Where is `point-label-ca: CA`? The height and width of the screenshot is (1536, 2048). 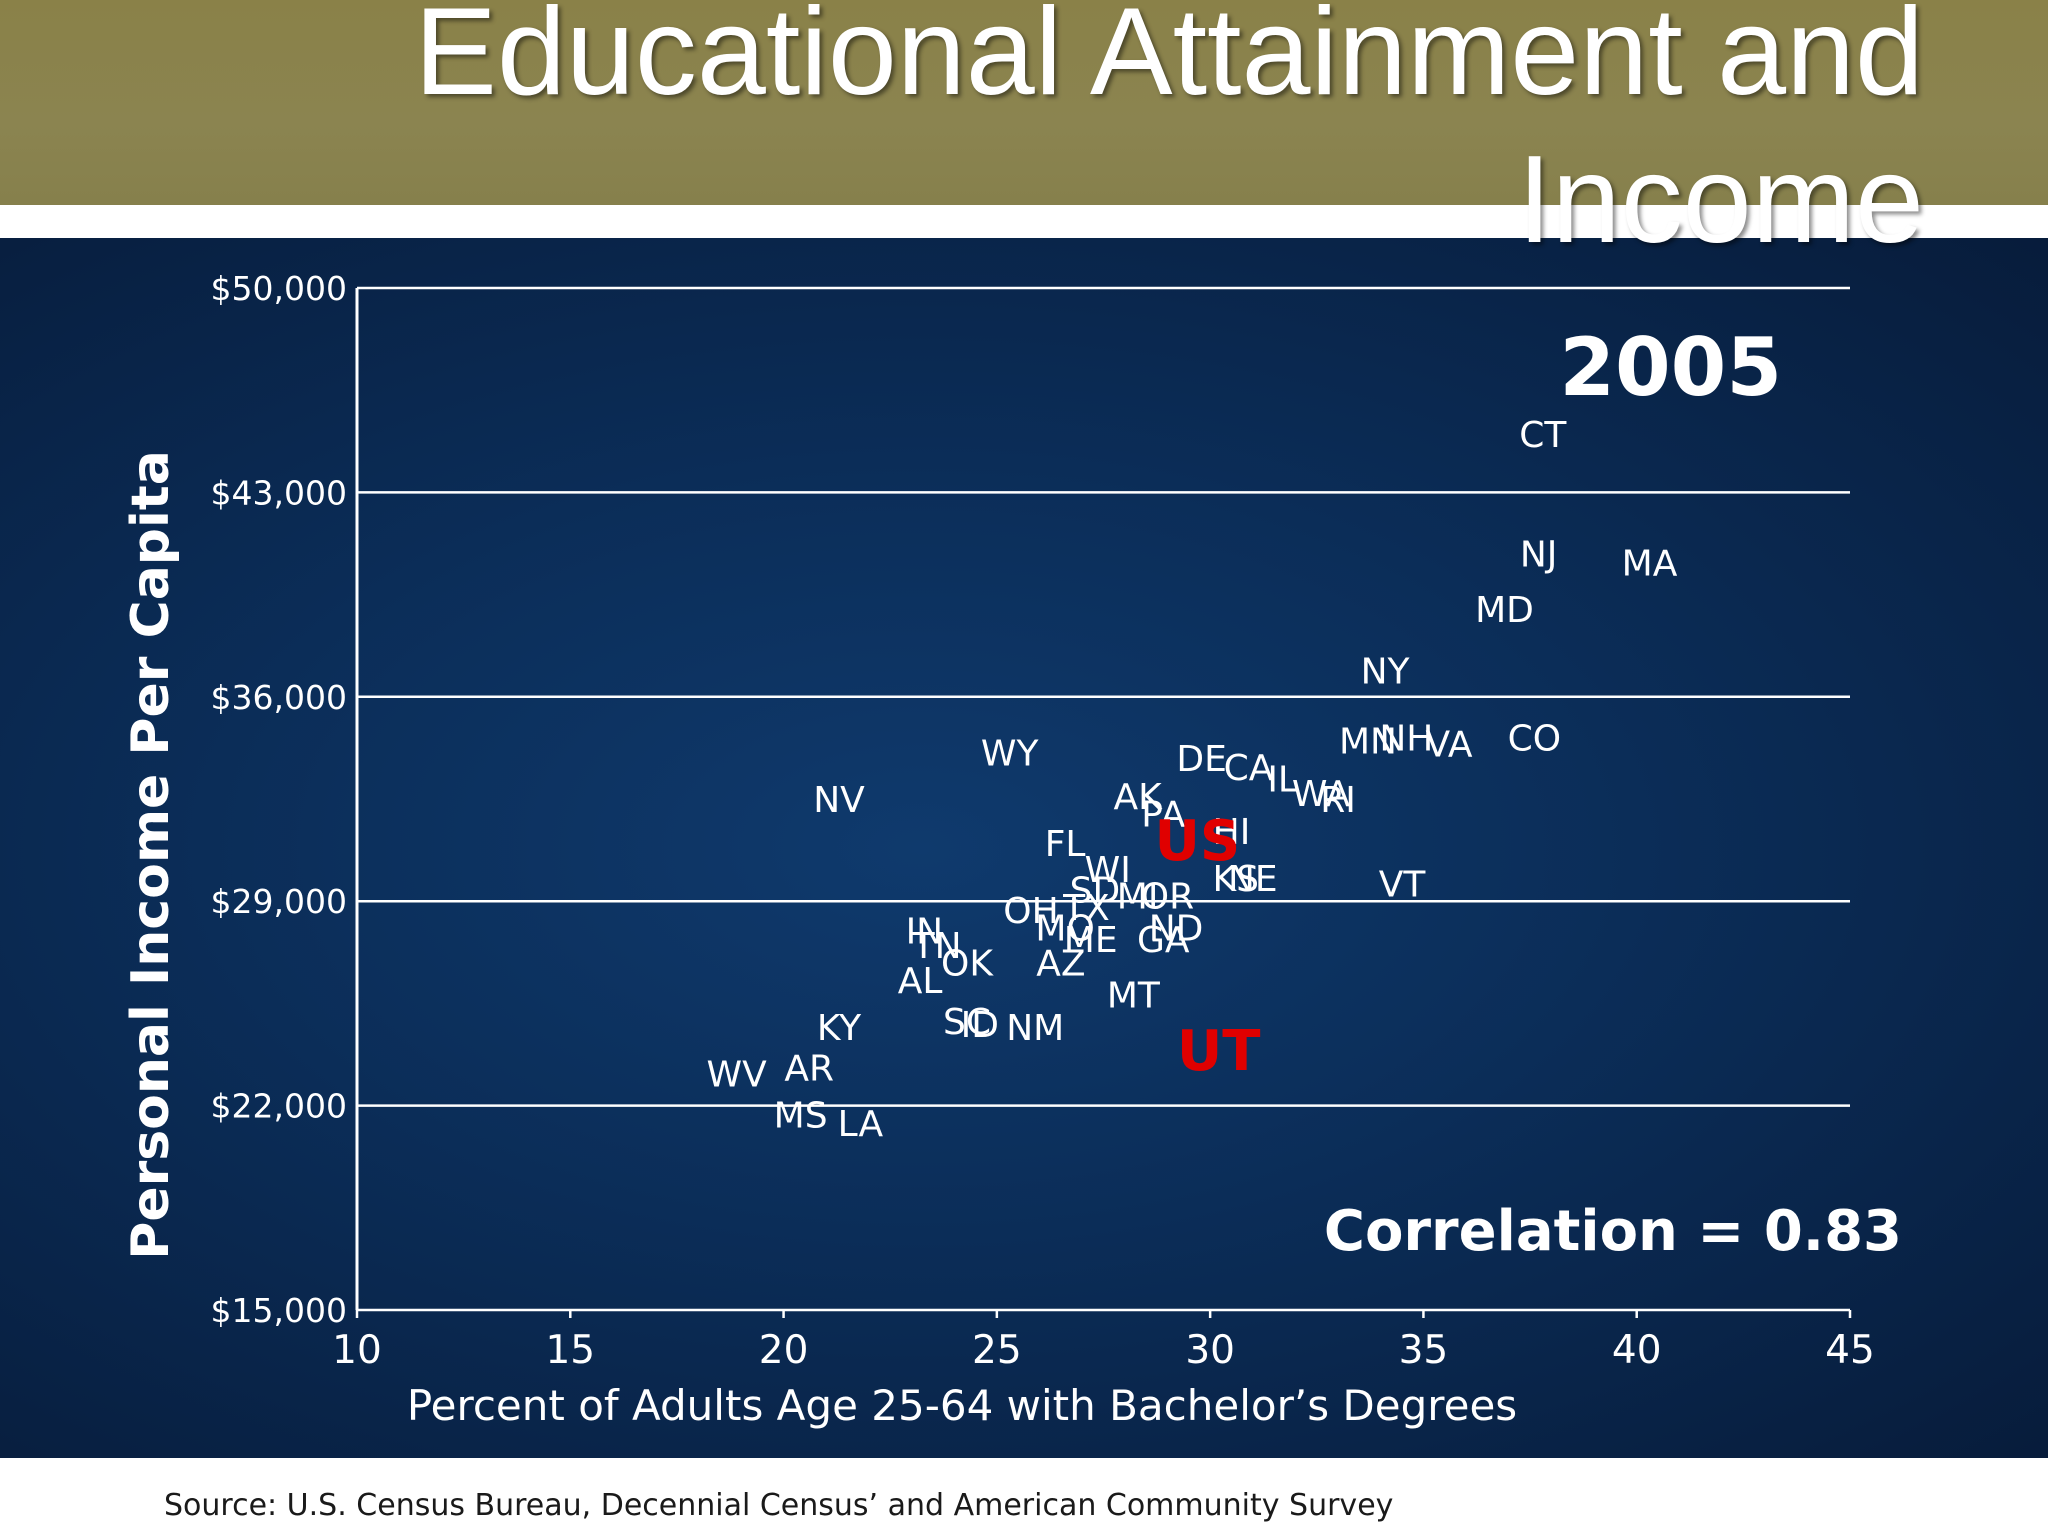 point-label-ca: CA is located at coordinates (1249, 768).